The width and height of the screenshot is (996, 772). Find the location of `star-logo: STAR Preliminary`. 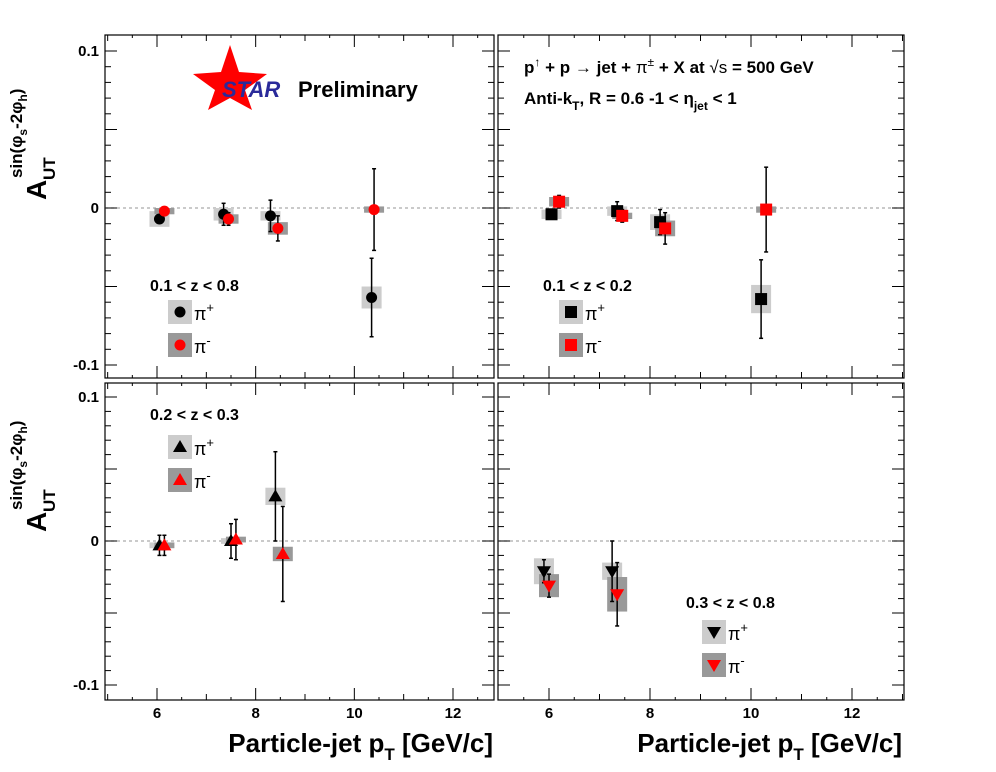

star-logo: STAR Preliminary is located at coordinates (306, 77).